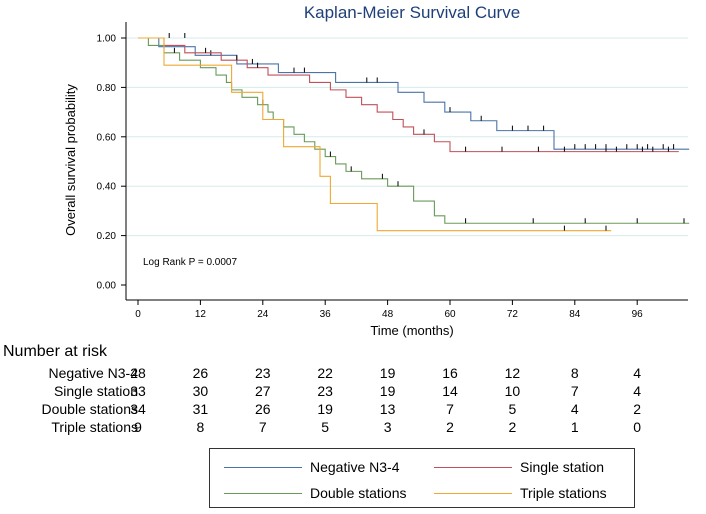  Describe the element at coordinates (513, 314) in the screenshot. I see `x-tick-label: 72` at that location.